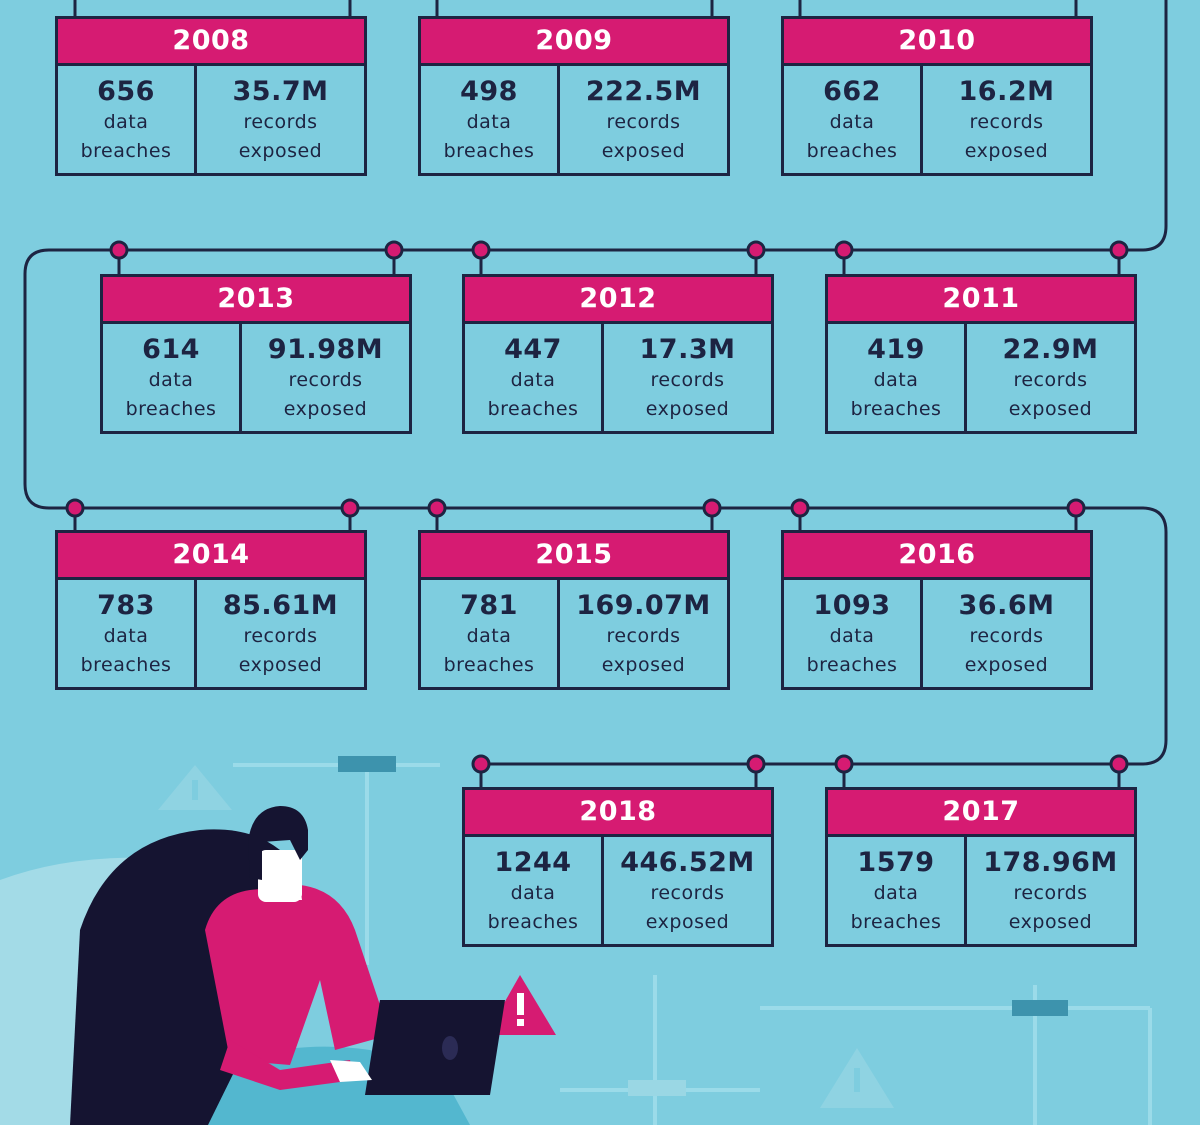  Describe the element at coordinates (643, 91) in the screenshot. I see `records-count: 222.5M` at that location.